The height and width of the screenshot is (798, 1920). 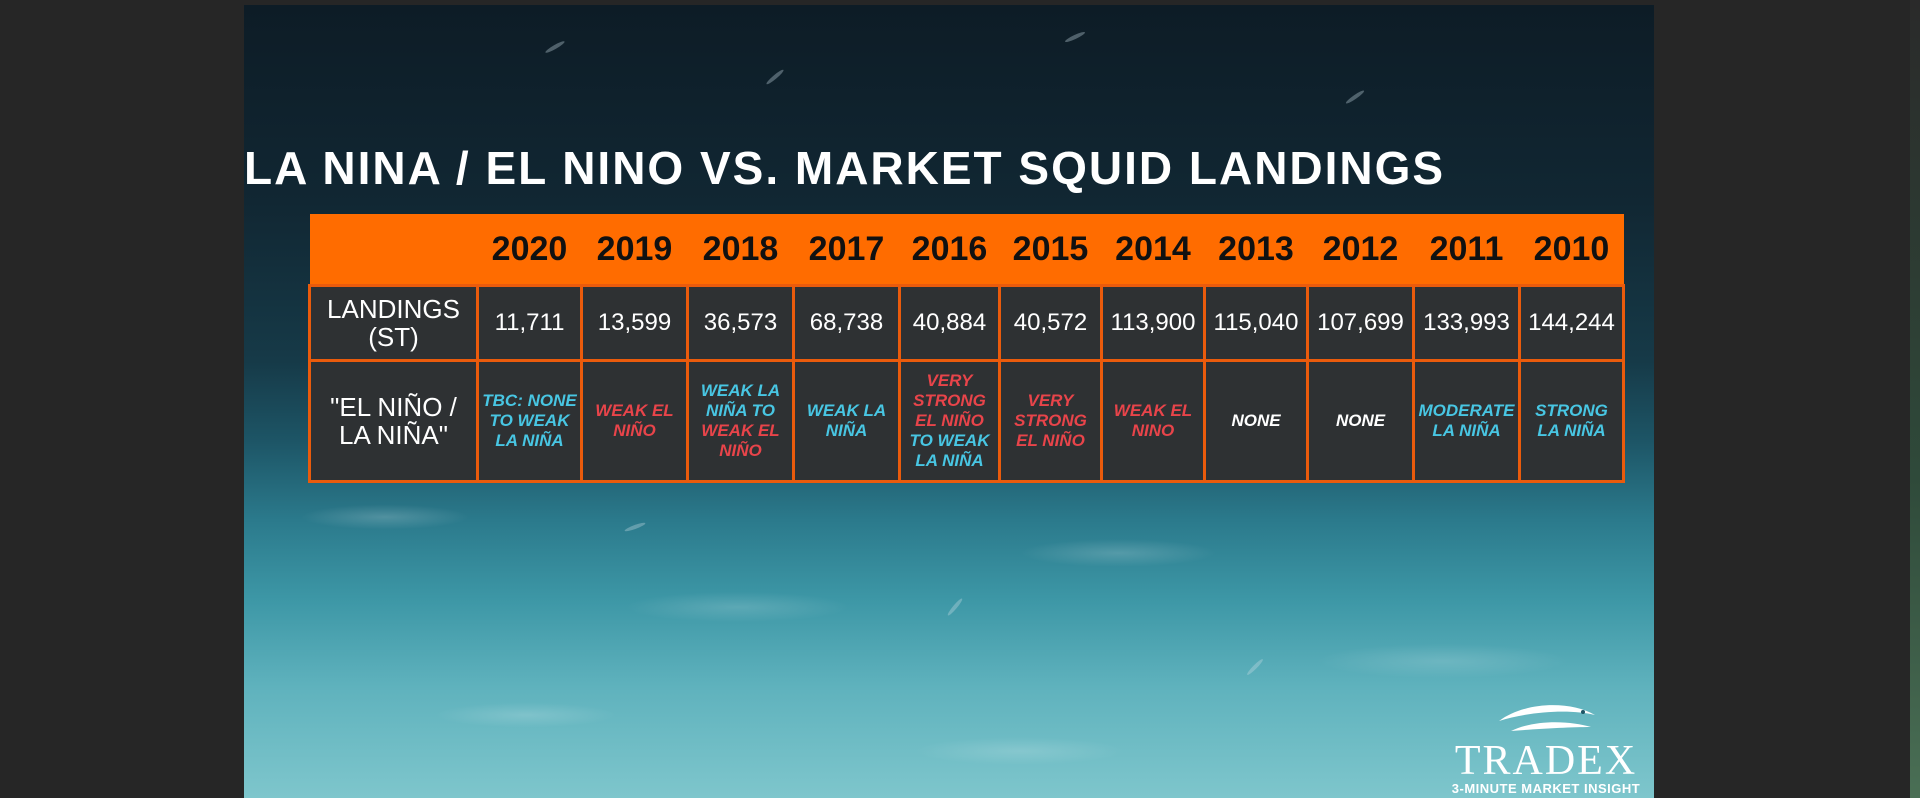 I want to click on landings-value: 133,993, so click(x=1466, y=323).